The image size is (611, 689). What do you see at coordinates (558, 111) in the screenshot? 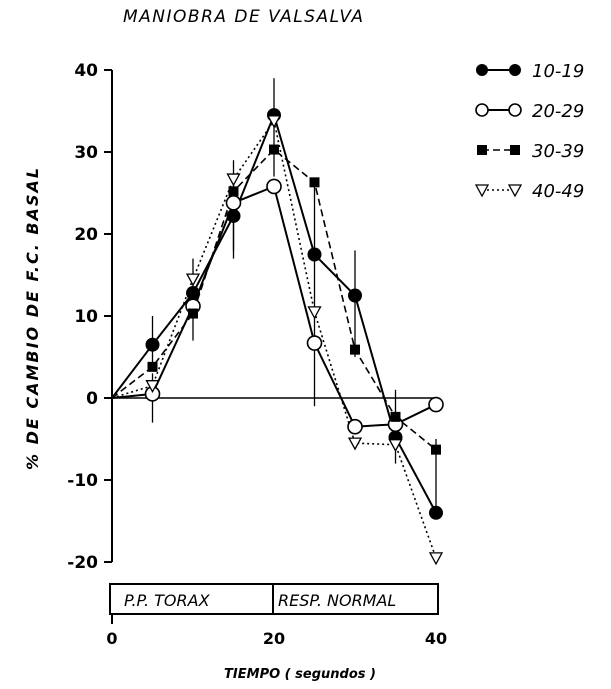
I see `legend-label: 20-29` at bounding box center [558, 111].